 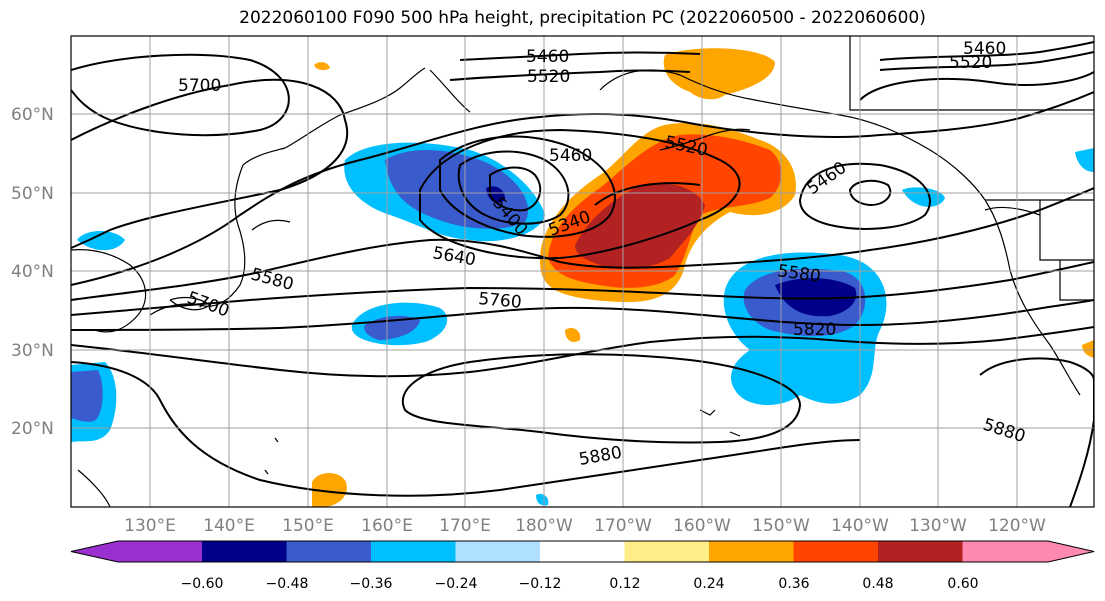 I want to click on lat-label-40n: 40°N, so click(x=32, y=272).